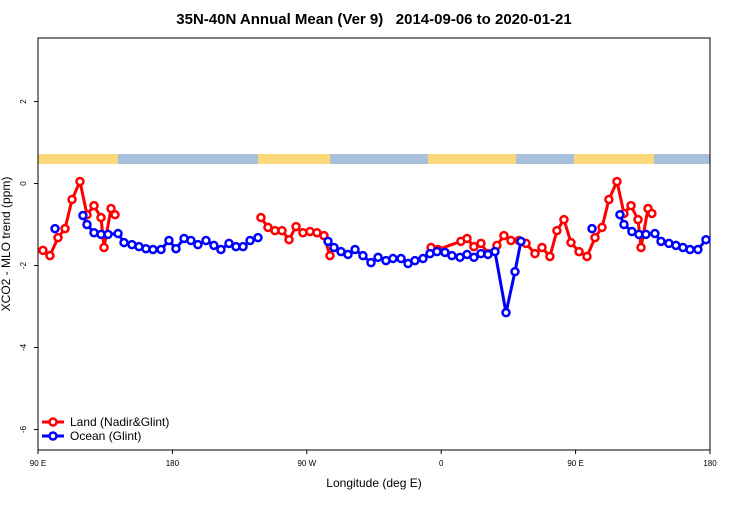 Image resolution: width=750 pixels, height=505 pixels. I want to click on y-tick-label: 2, so click(23, 101).